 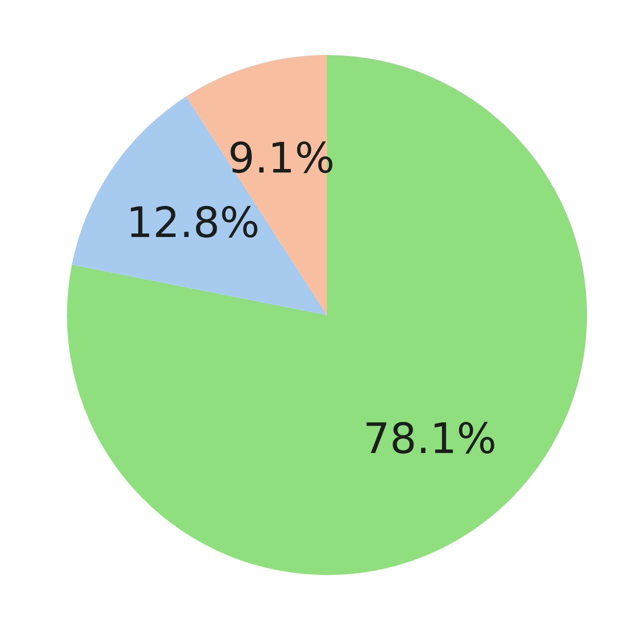 What do you see at coordinates (281, 158) in the screenshot?
I see `data-label: 9.1%` at bounding box center [281, 158].